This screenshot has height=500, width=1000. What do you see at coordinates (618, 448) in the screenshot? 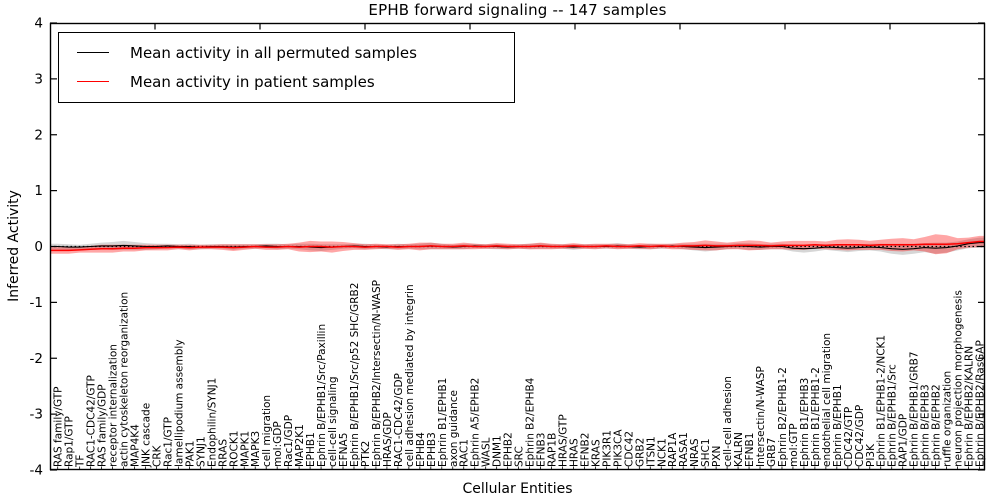
I see `x-tick-label: PIK3CA` at bounding box center [618, 448].